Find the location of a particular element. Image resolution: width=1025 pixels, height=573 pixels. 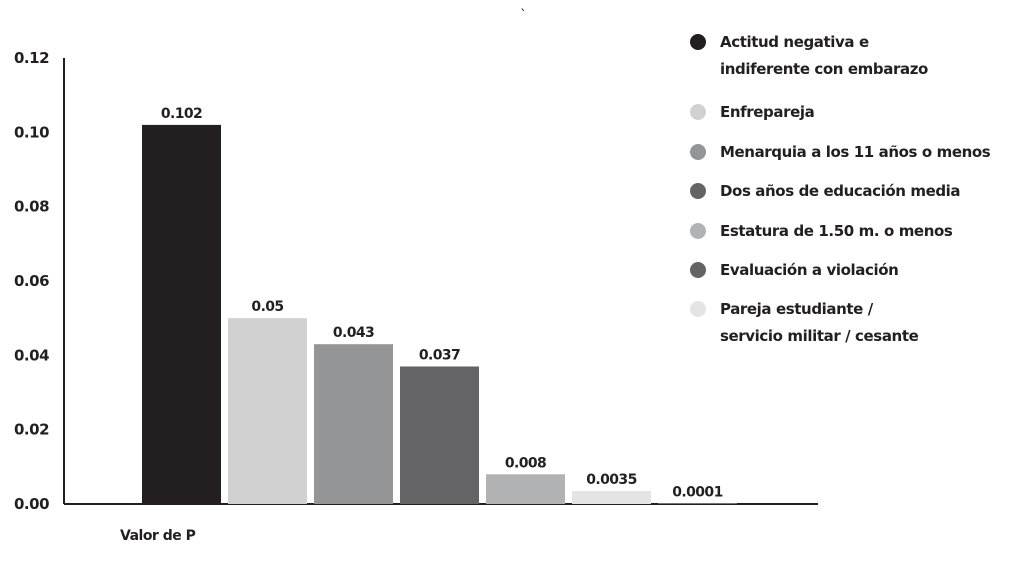

legend-label-3: Menarquia a los 11 años o menos is located at coordinates (855, 152).